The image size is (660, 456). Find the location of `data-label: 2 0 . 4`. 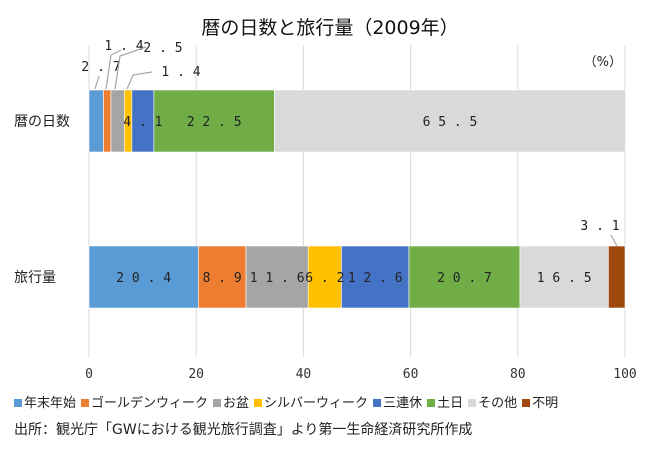

data-label: 2 0 . 4 is located at coordinates (143, 278).